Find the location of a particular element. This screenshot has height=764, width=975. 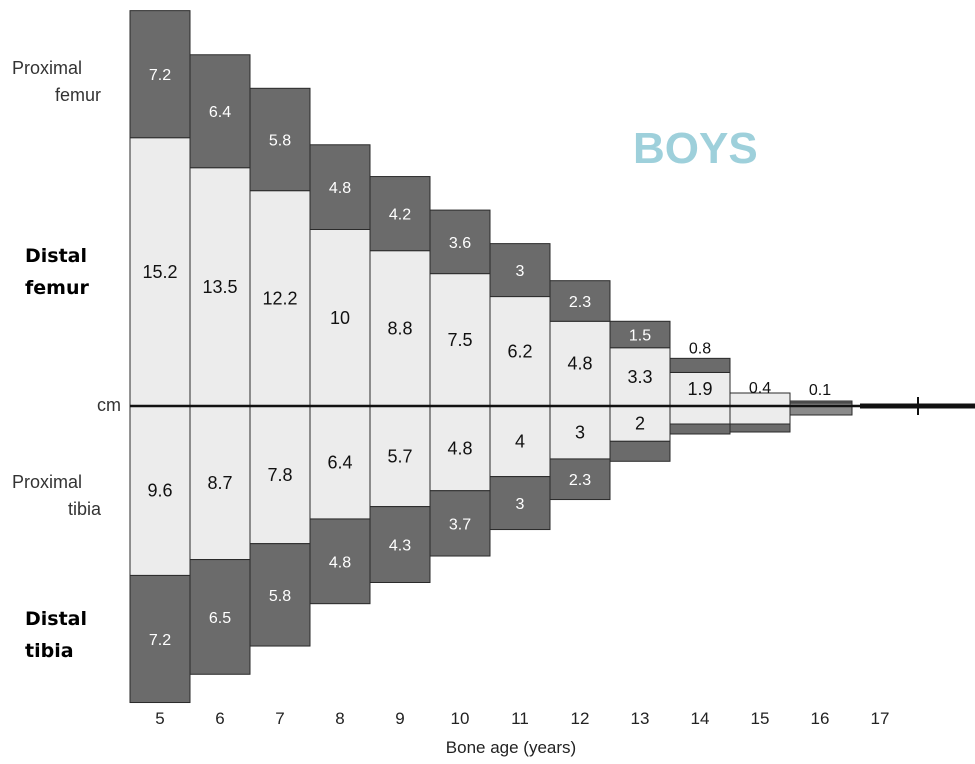

value-proximal-femur-9: 4.2 is located at coordinates (400, 215).